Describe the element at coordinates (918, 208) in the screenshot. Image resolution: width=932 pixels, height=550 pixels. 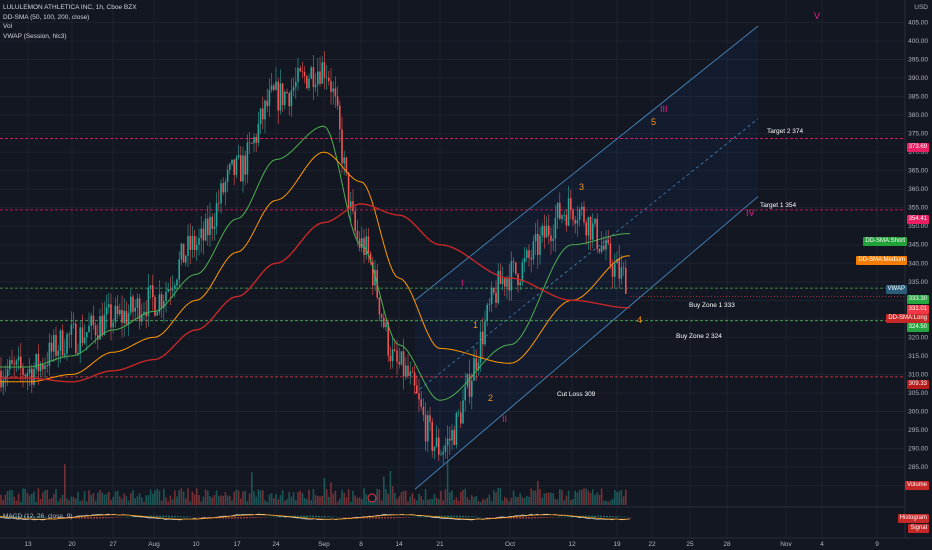
I see `price-tick-label: 355.00` at that location.